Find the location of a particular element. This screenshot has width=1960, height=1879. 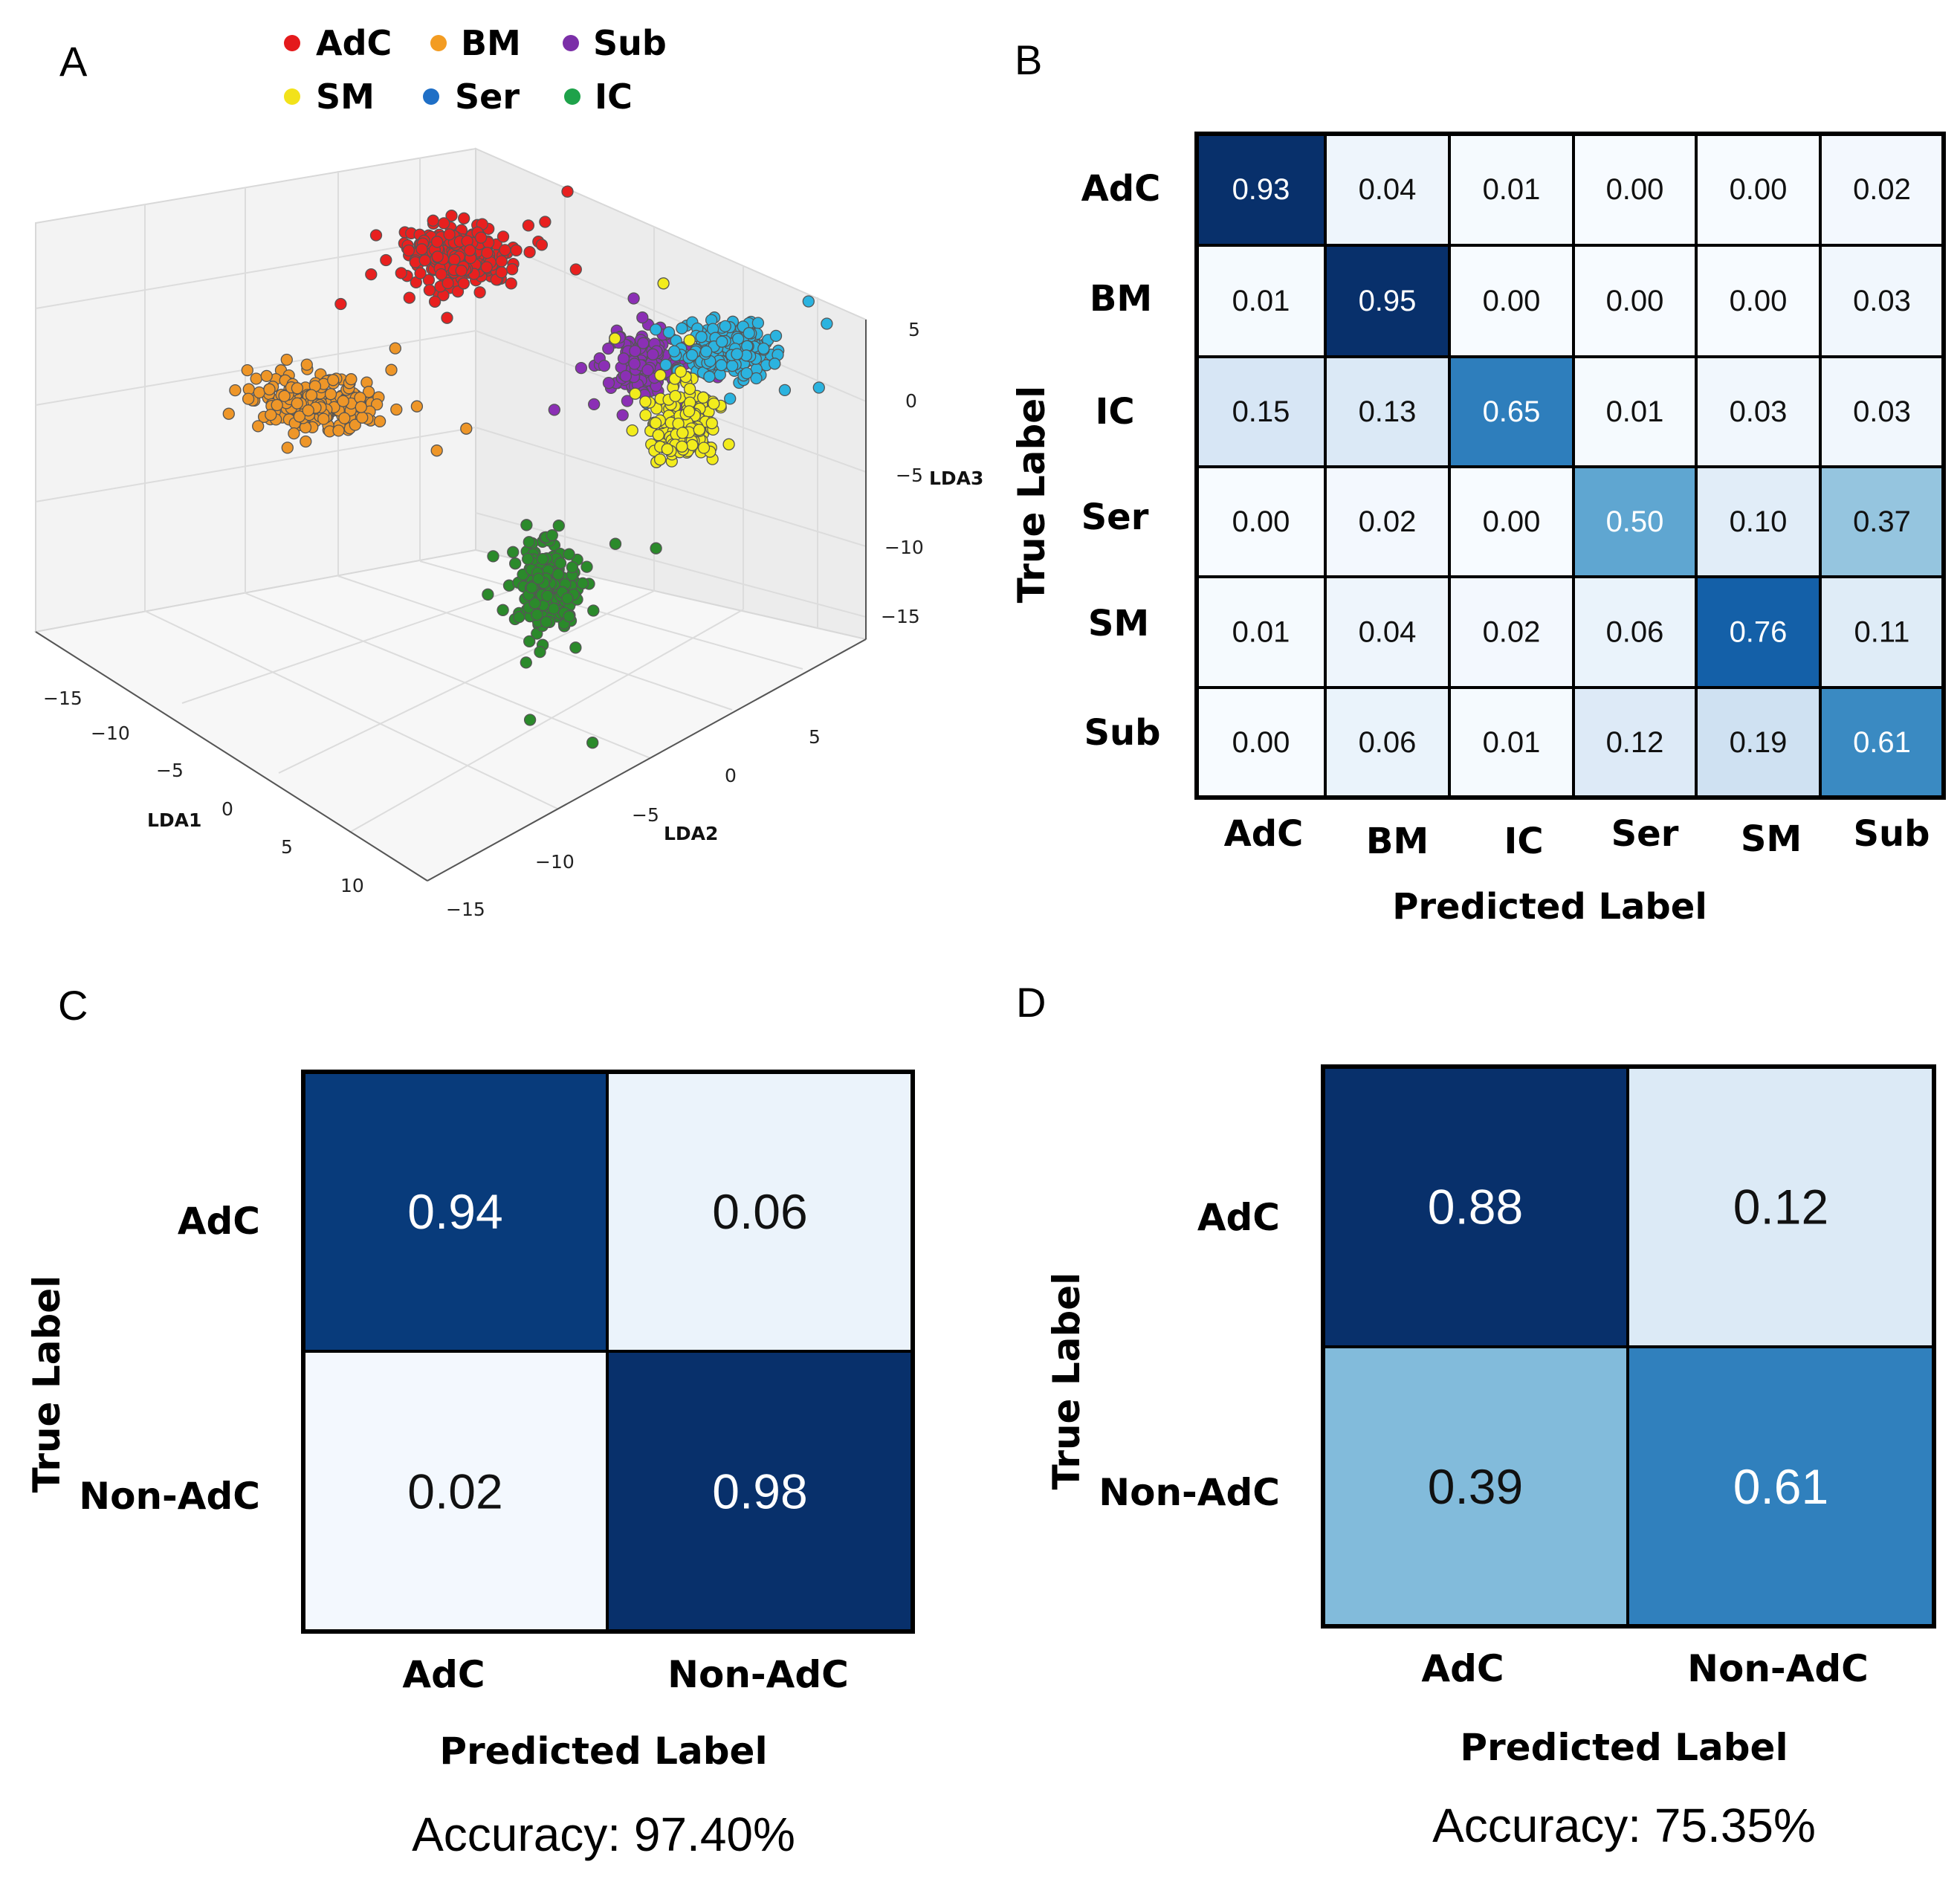

lda3-tick: −5 is located at coordinates (910, 475).